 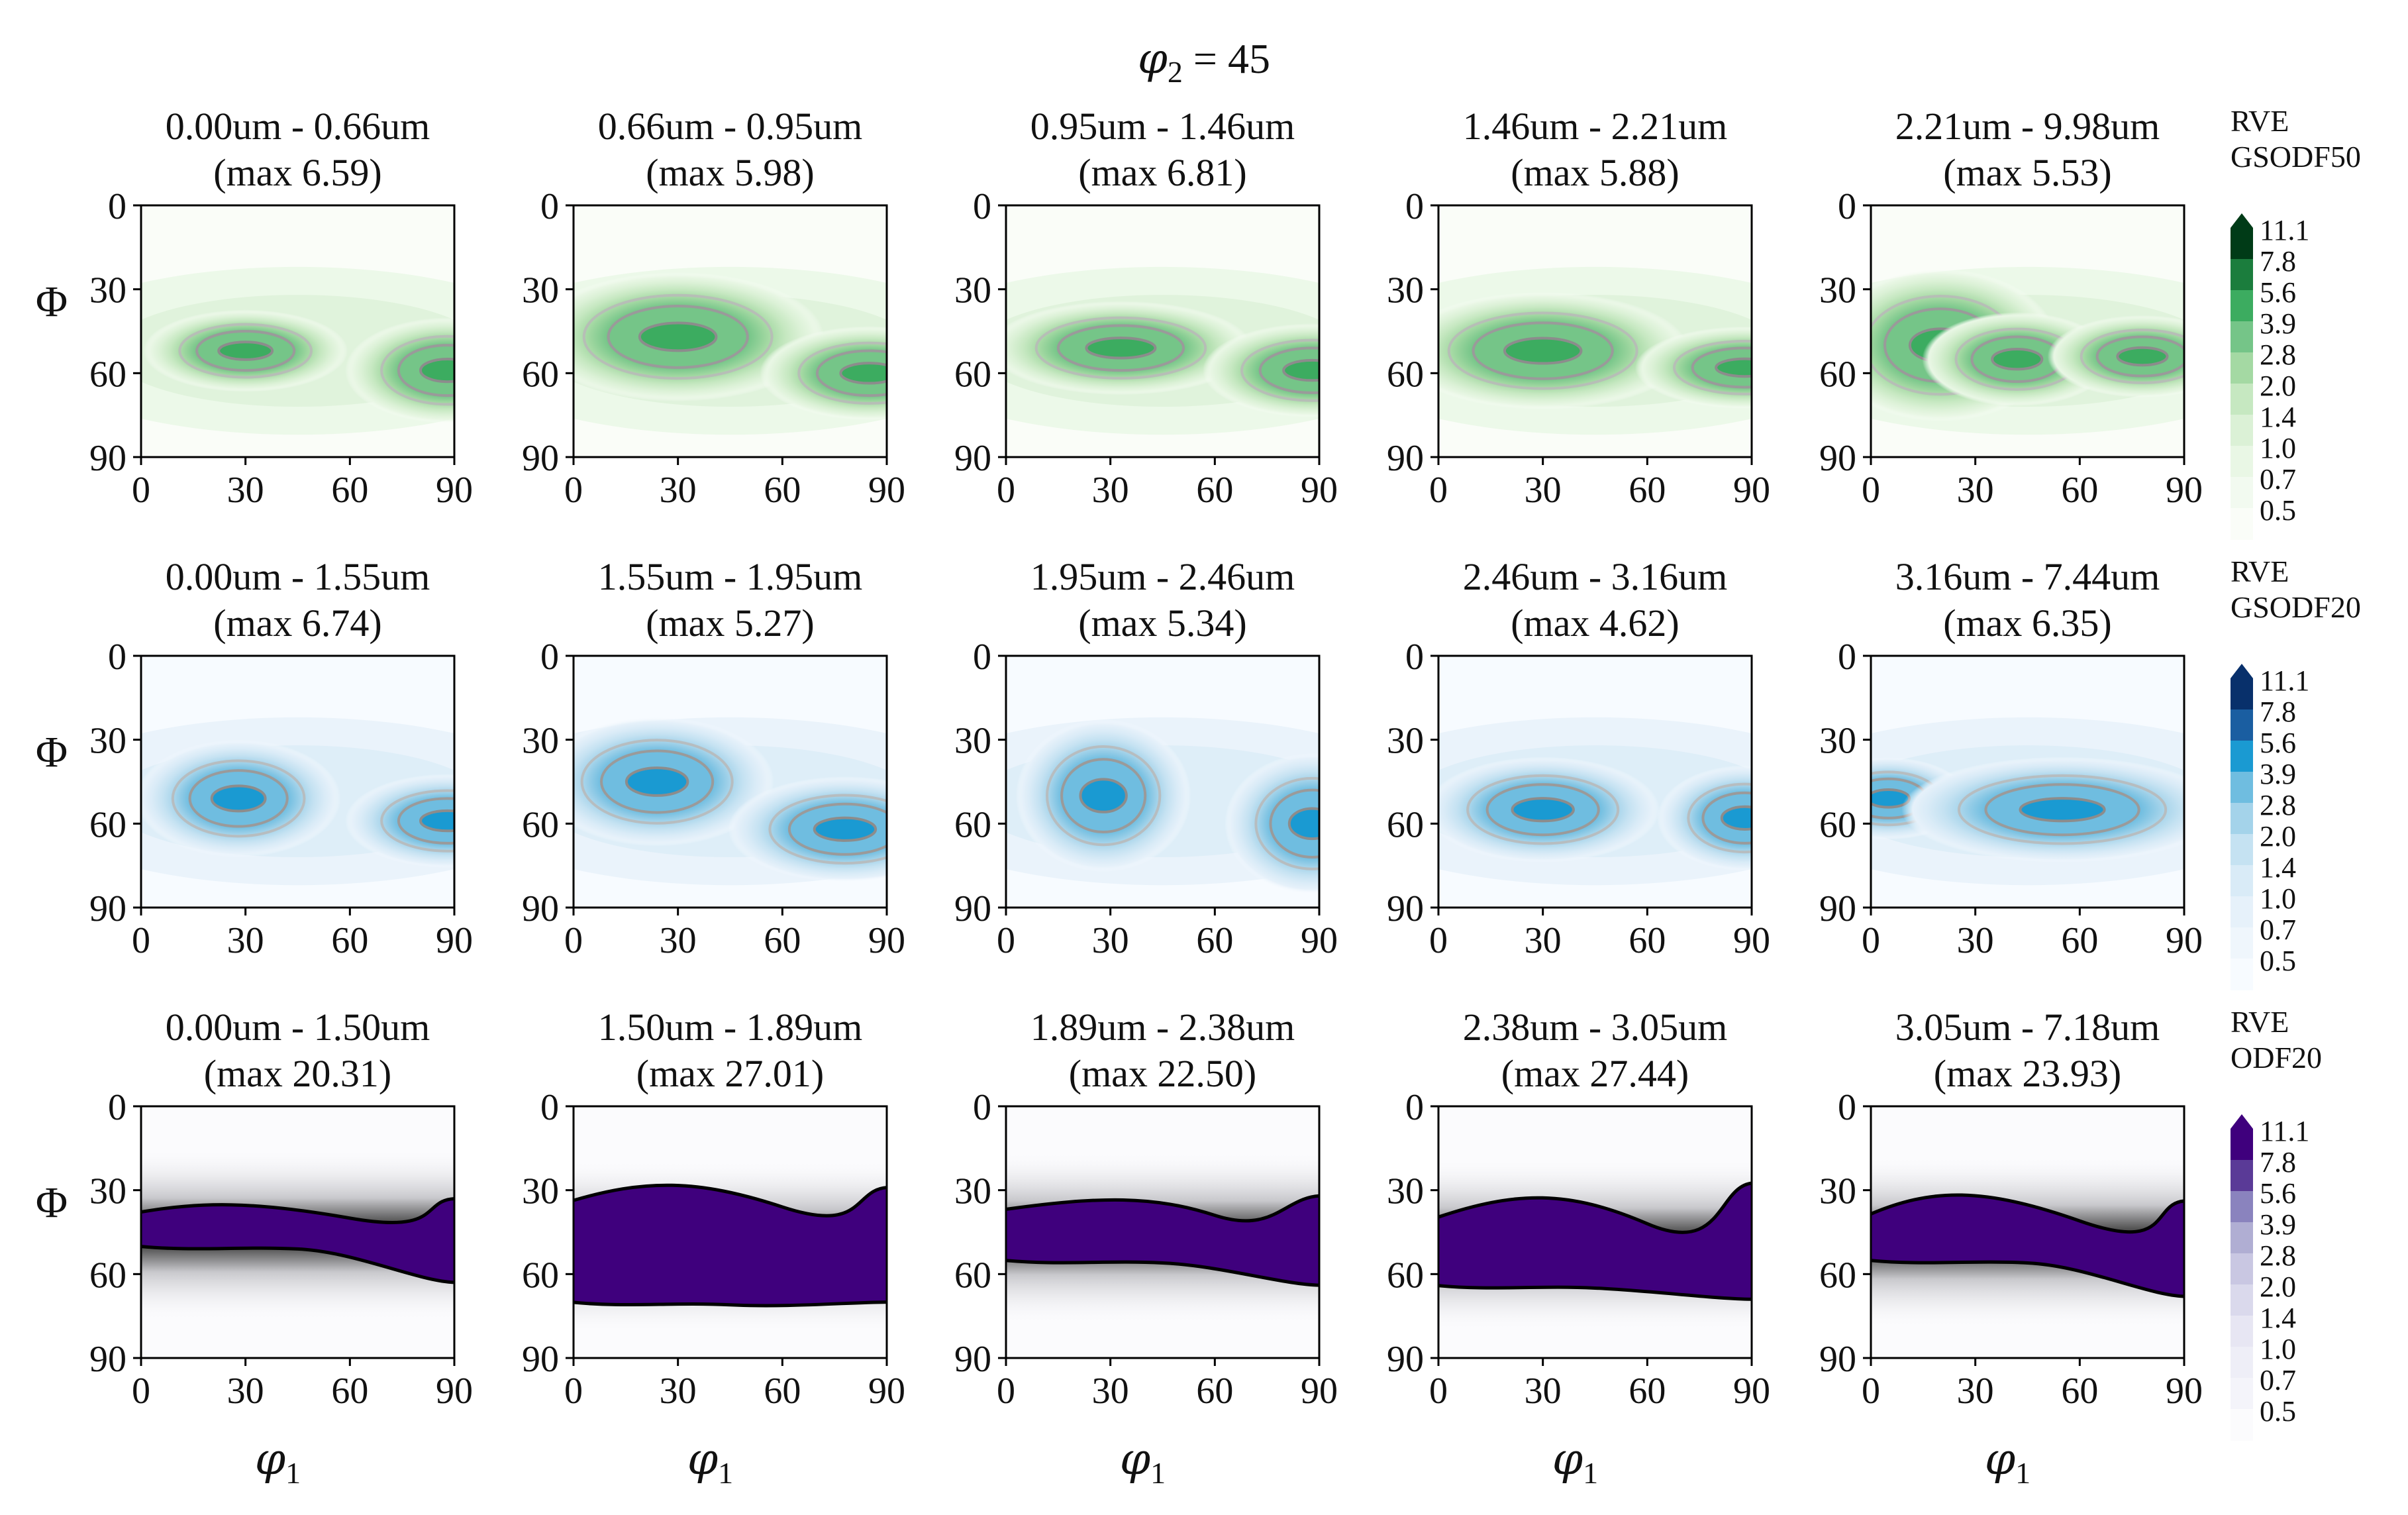 What do you see at coordinates (1595, 1073) in the screenshot?
I see `panel-max: (max 27.44)` at bounding box center [1595, 1073].